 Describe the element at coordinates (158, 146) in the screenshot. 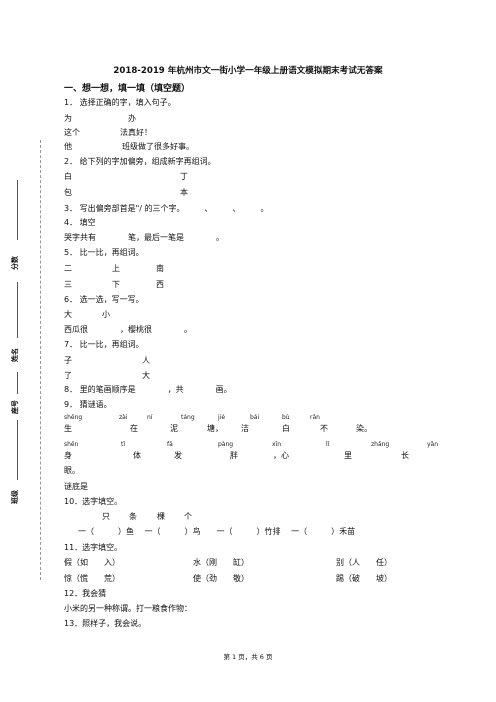

I see `question-line: 班级做了很多好事。` at that location.